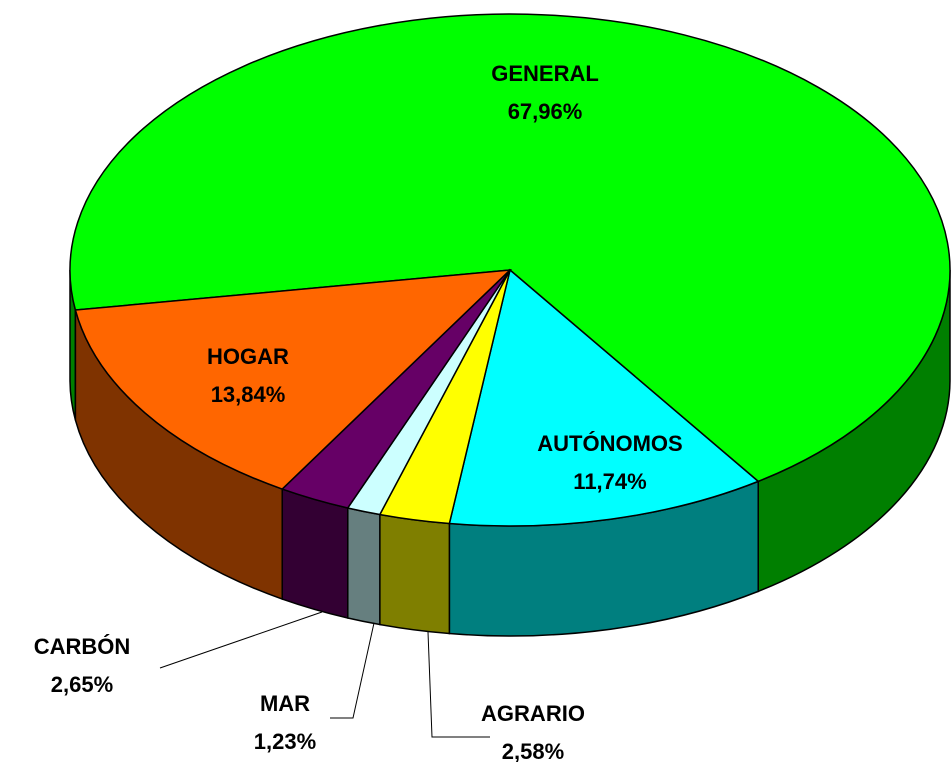 This screenshot has height=762, width=952. I want to click on slice-value-label: 13,84%, so click(248, 394).